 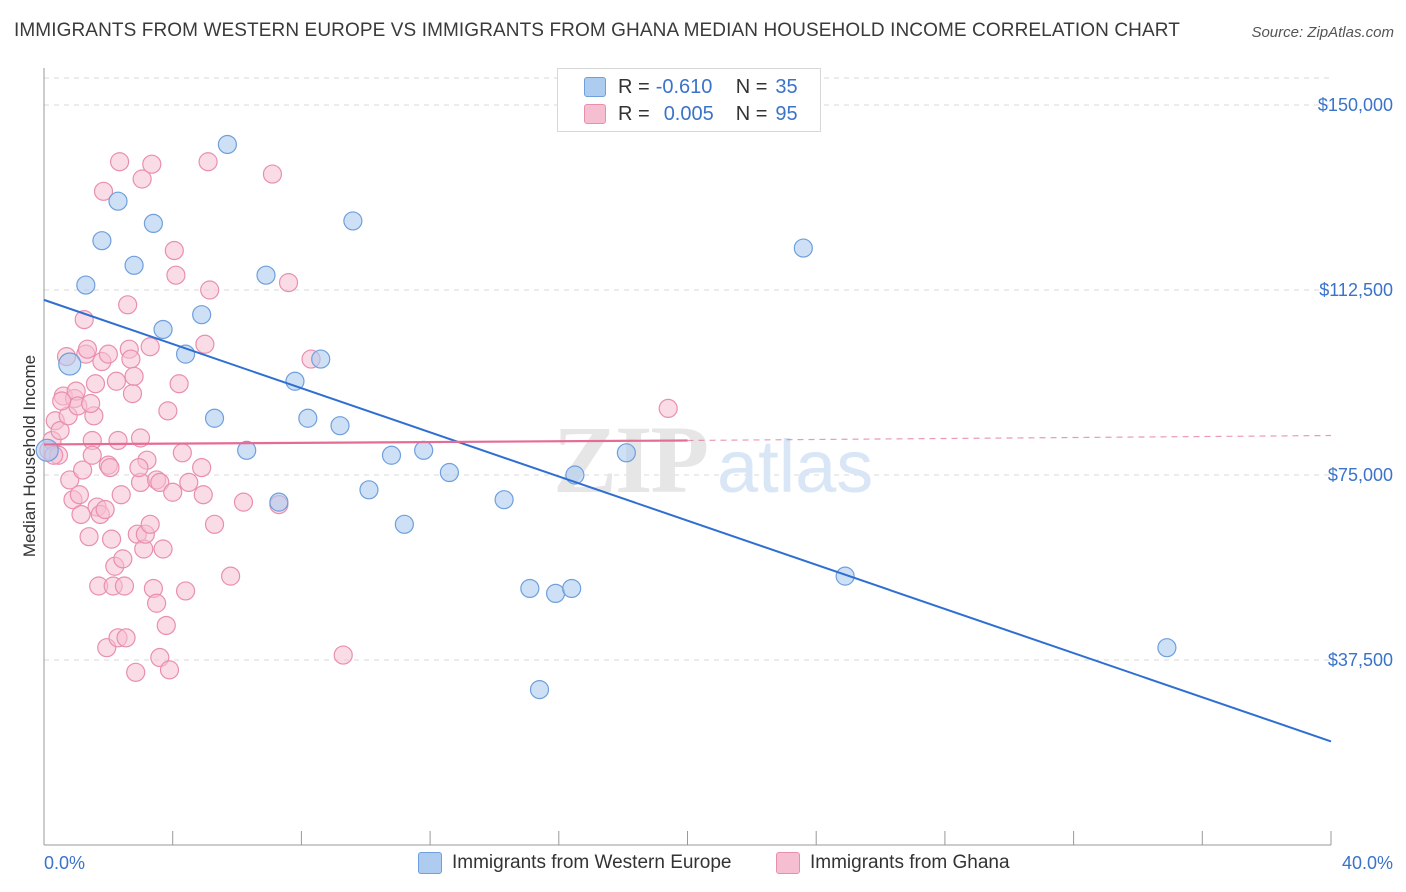 I want to click on correlation-legend: R = -0.610 N = 35 R = 0.005 N = 95, so click(x=689, y=100).